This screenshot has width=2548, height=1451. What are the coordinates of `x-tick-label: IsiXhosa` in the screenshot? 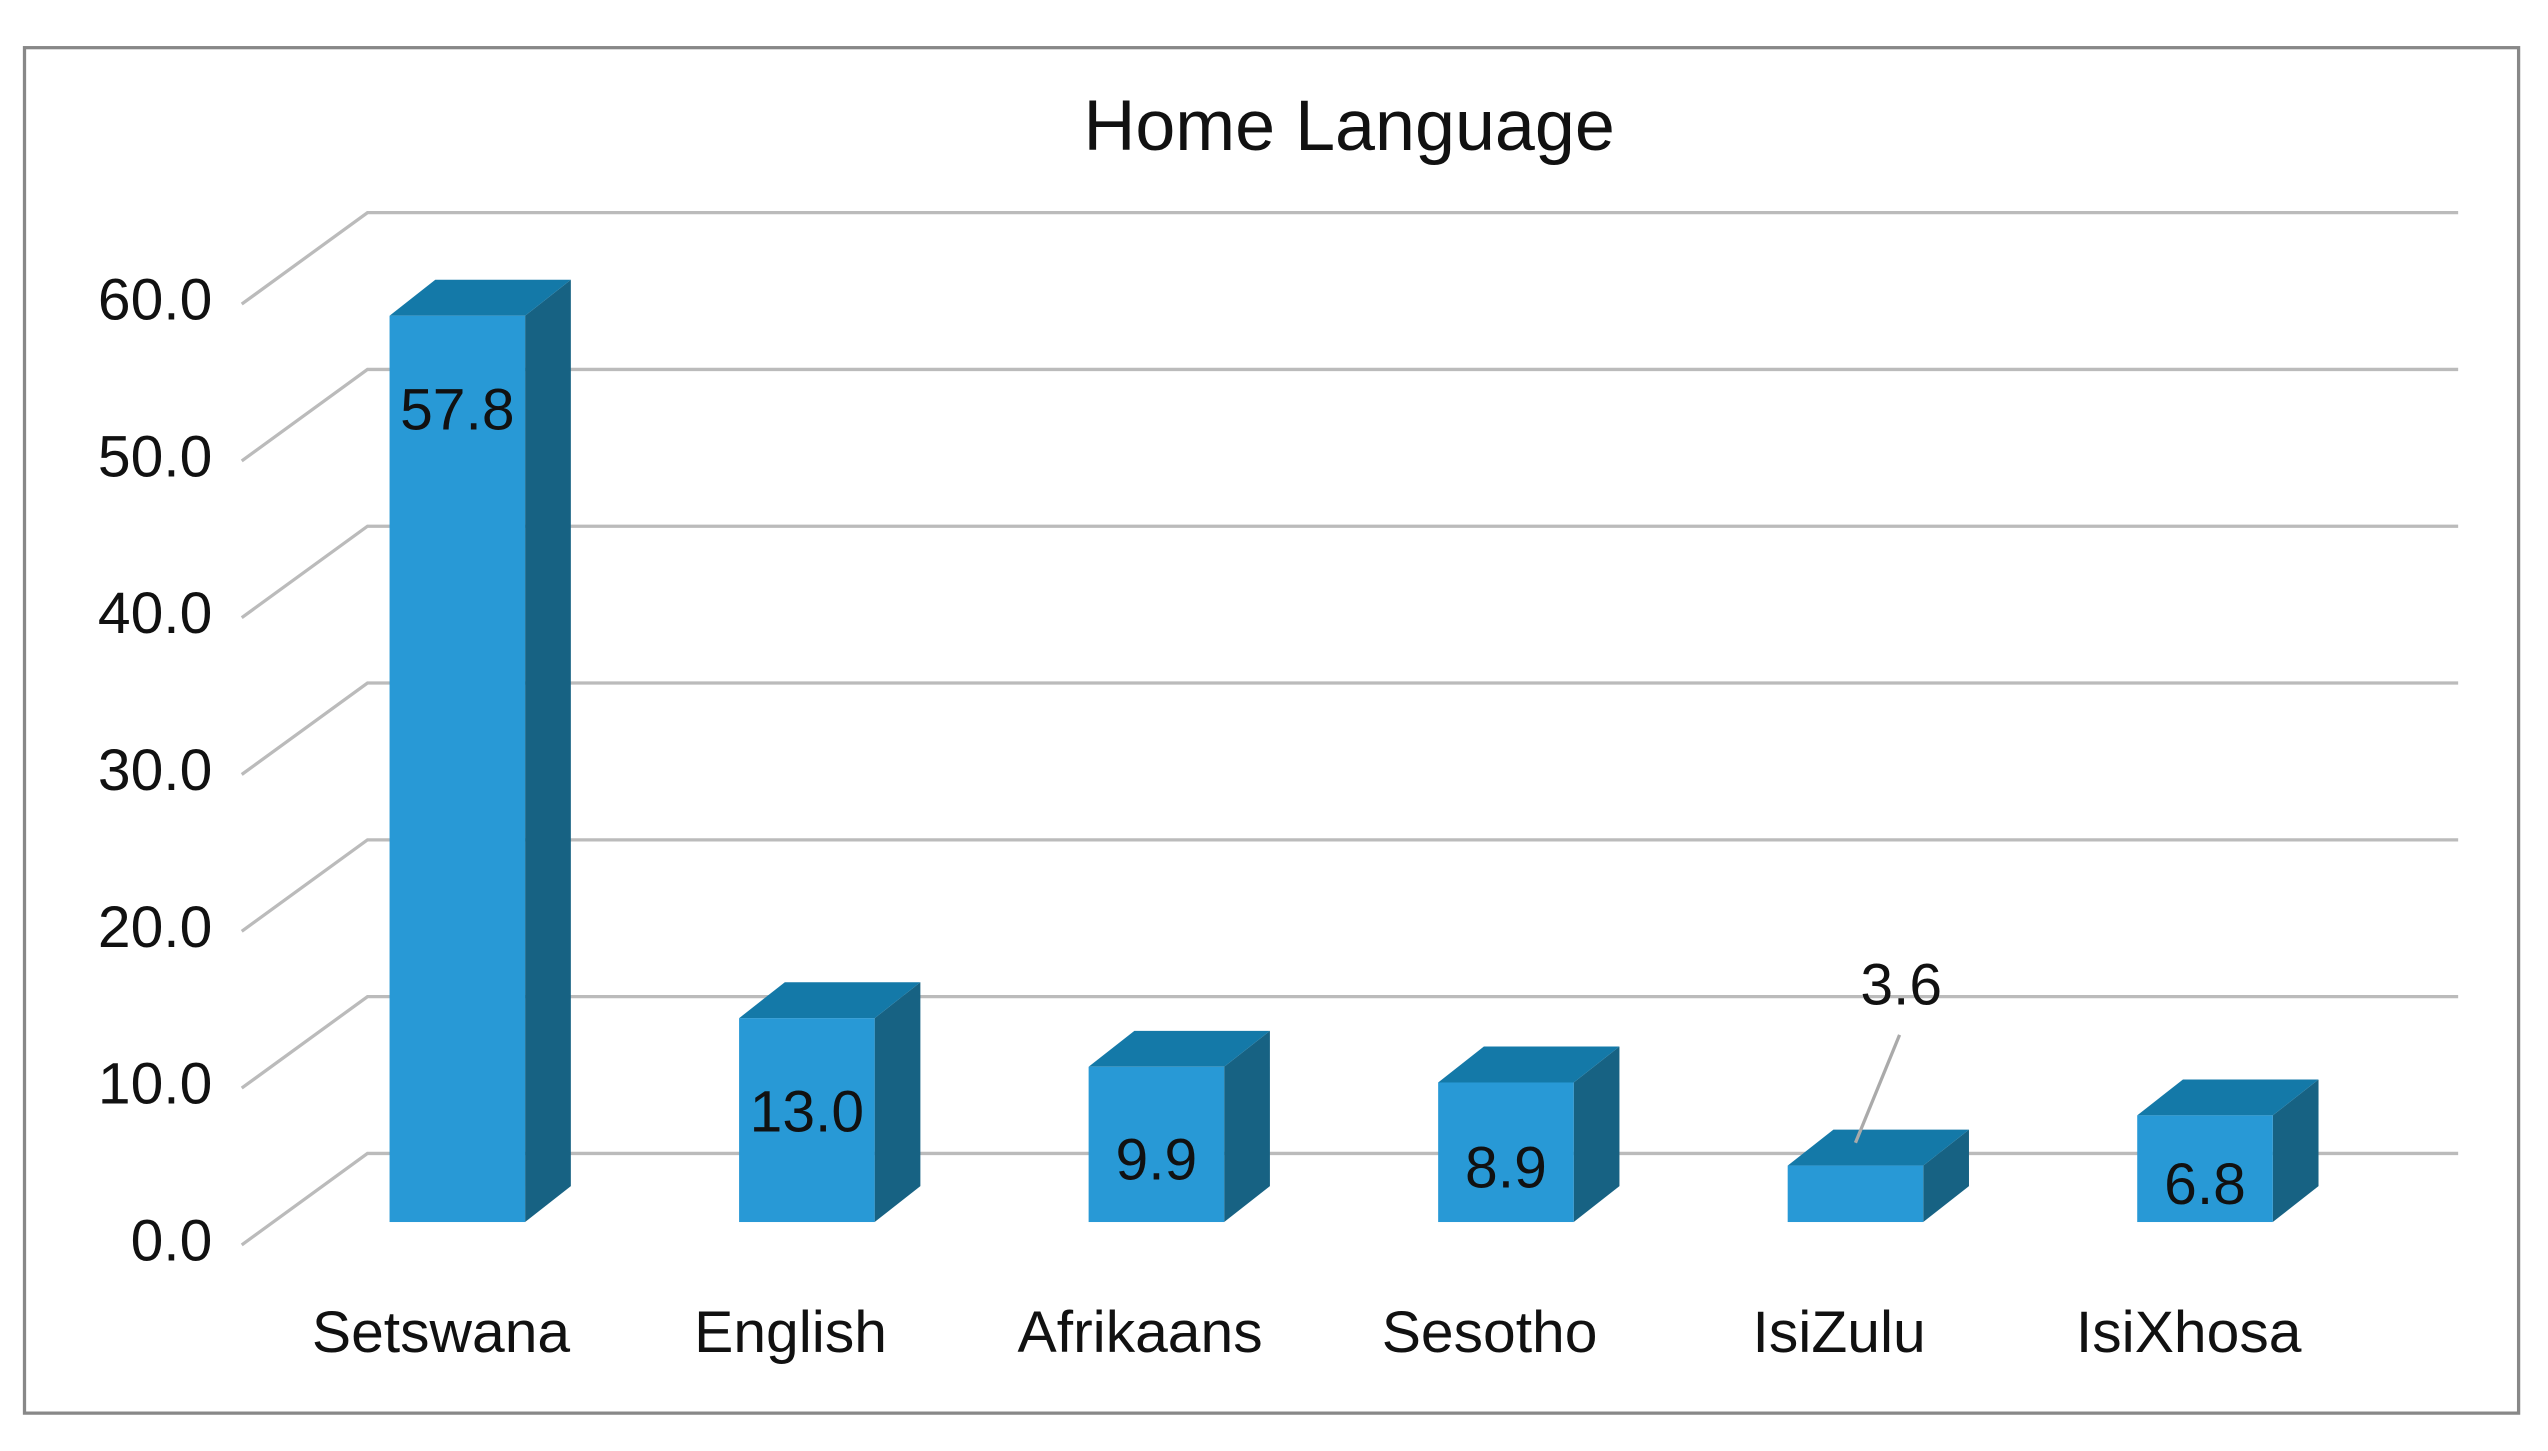 It's located at (2189, 1332).